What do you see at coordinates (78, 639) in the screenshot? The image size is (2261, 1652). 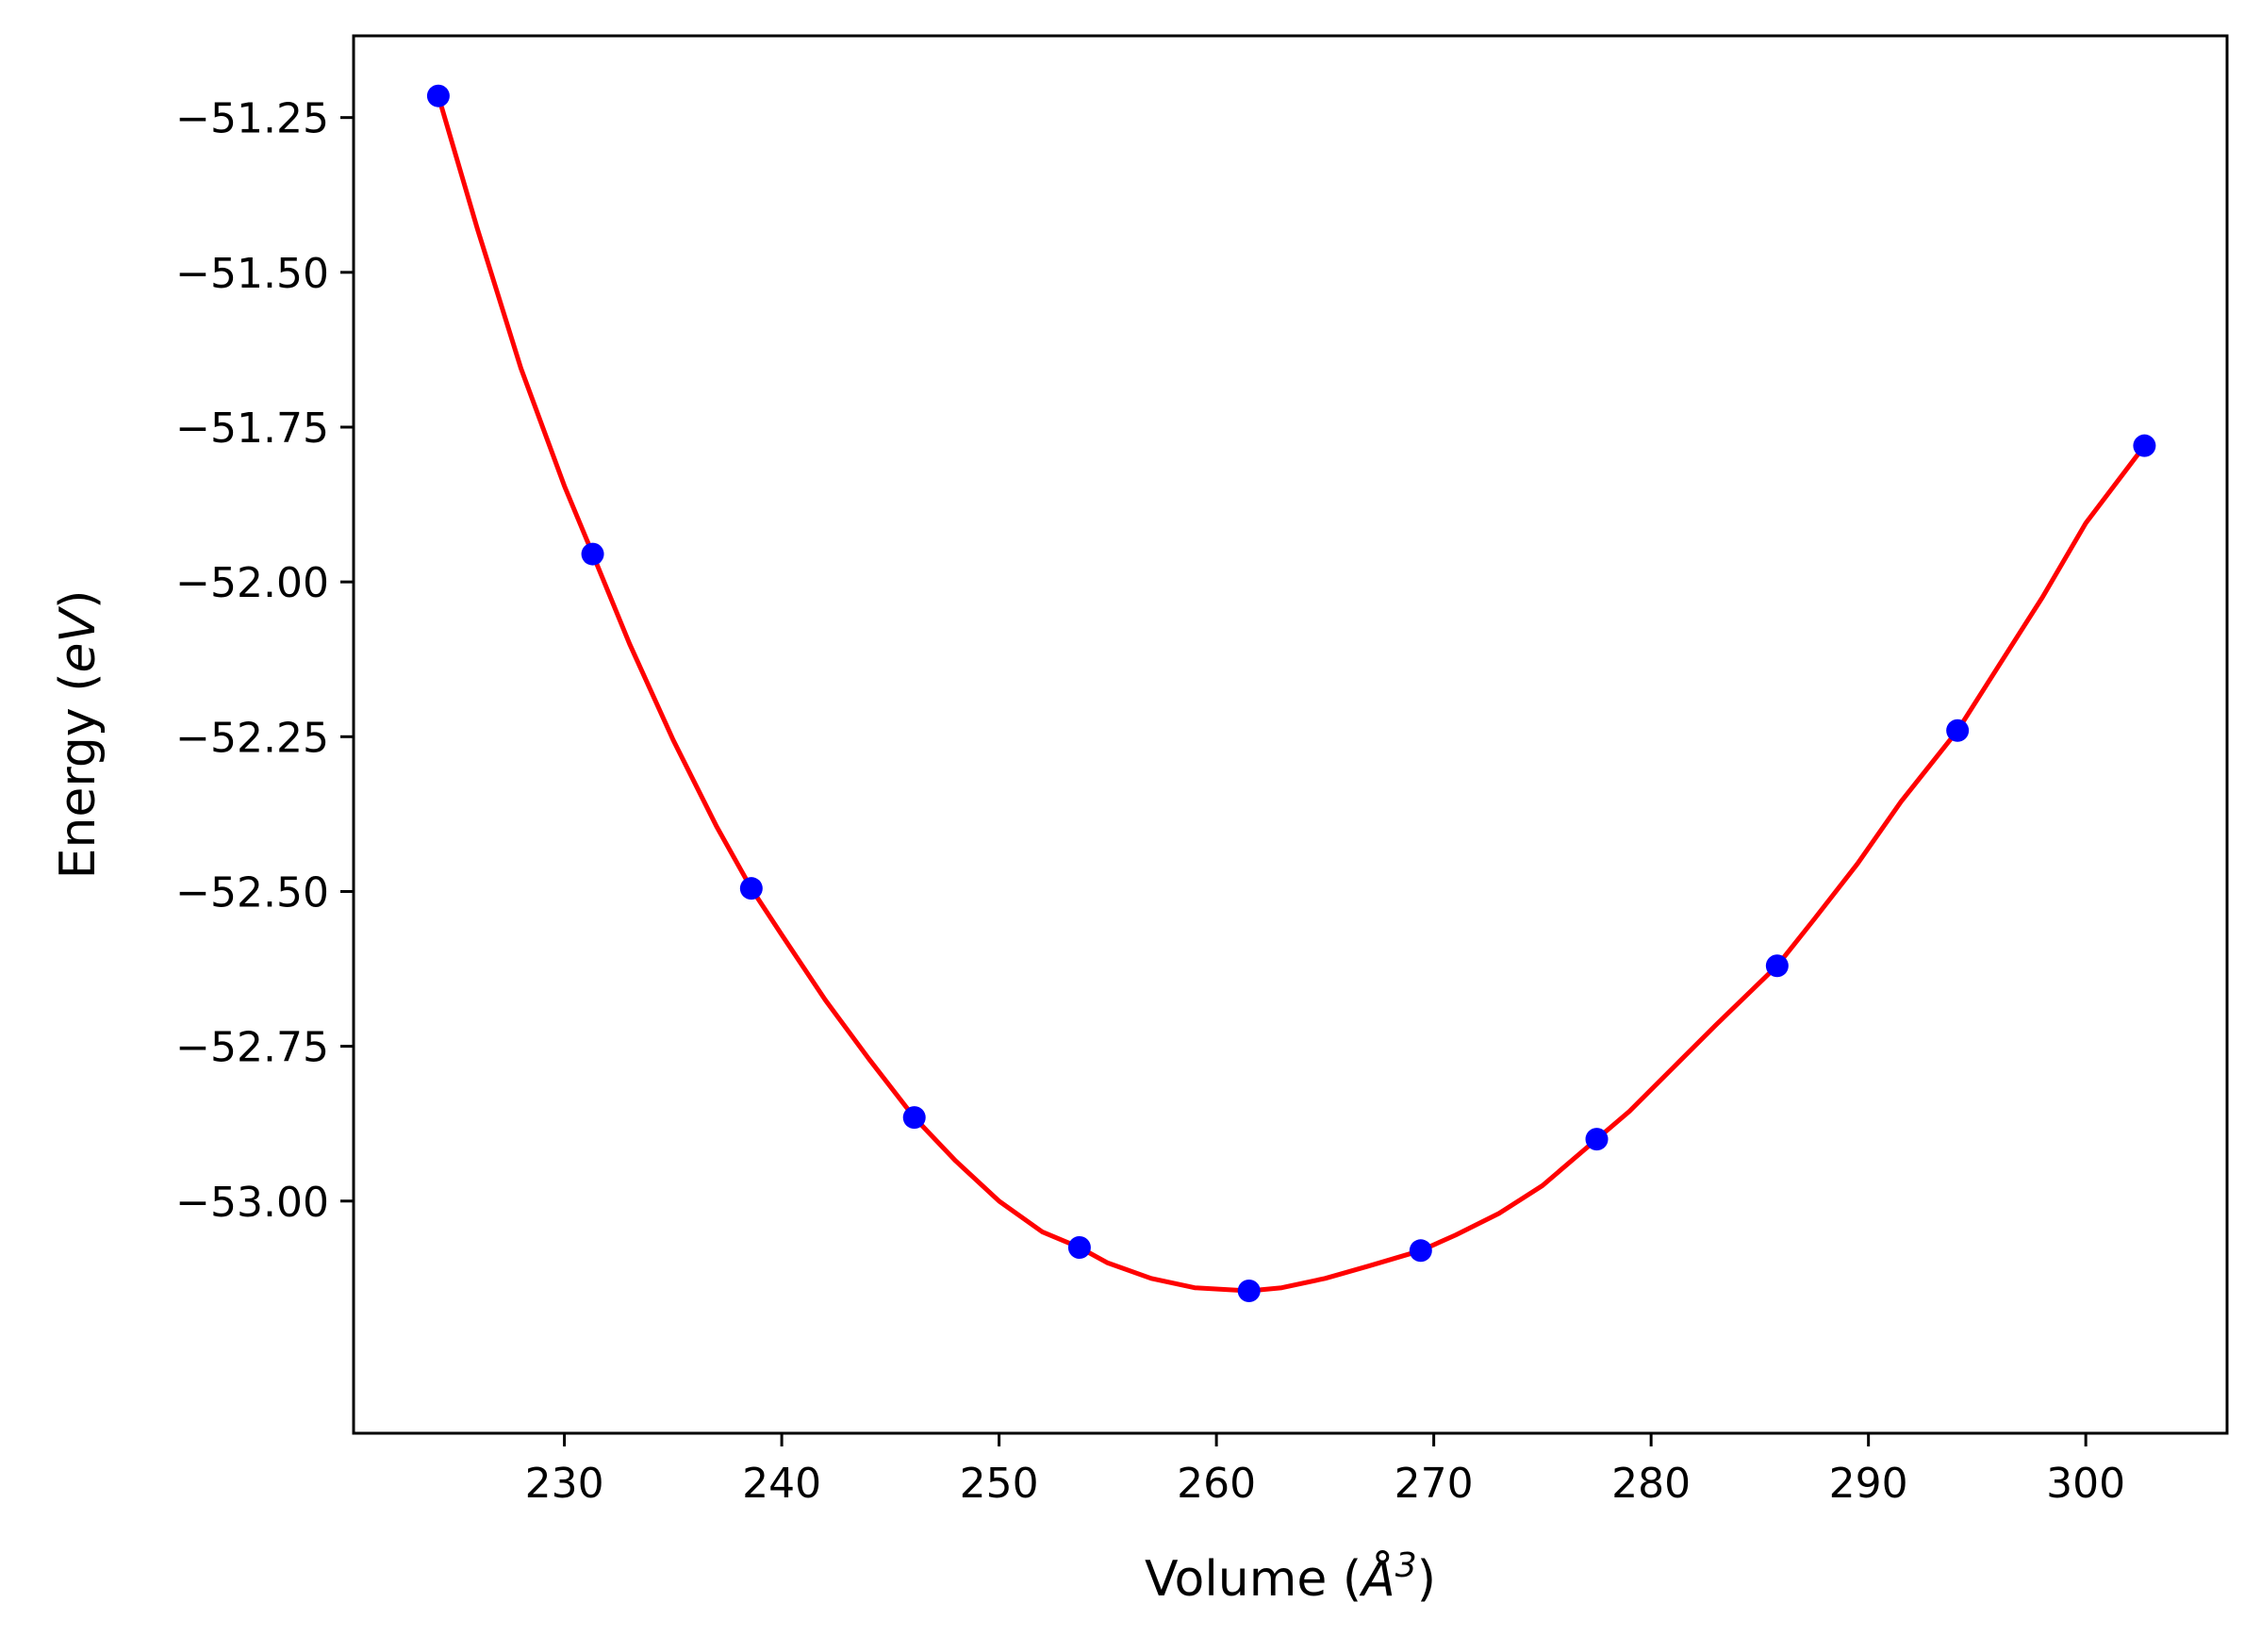 I see `y-axis-label-unit: eV` at bounding box center [78, 639].